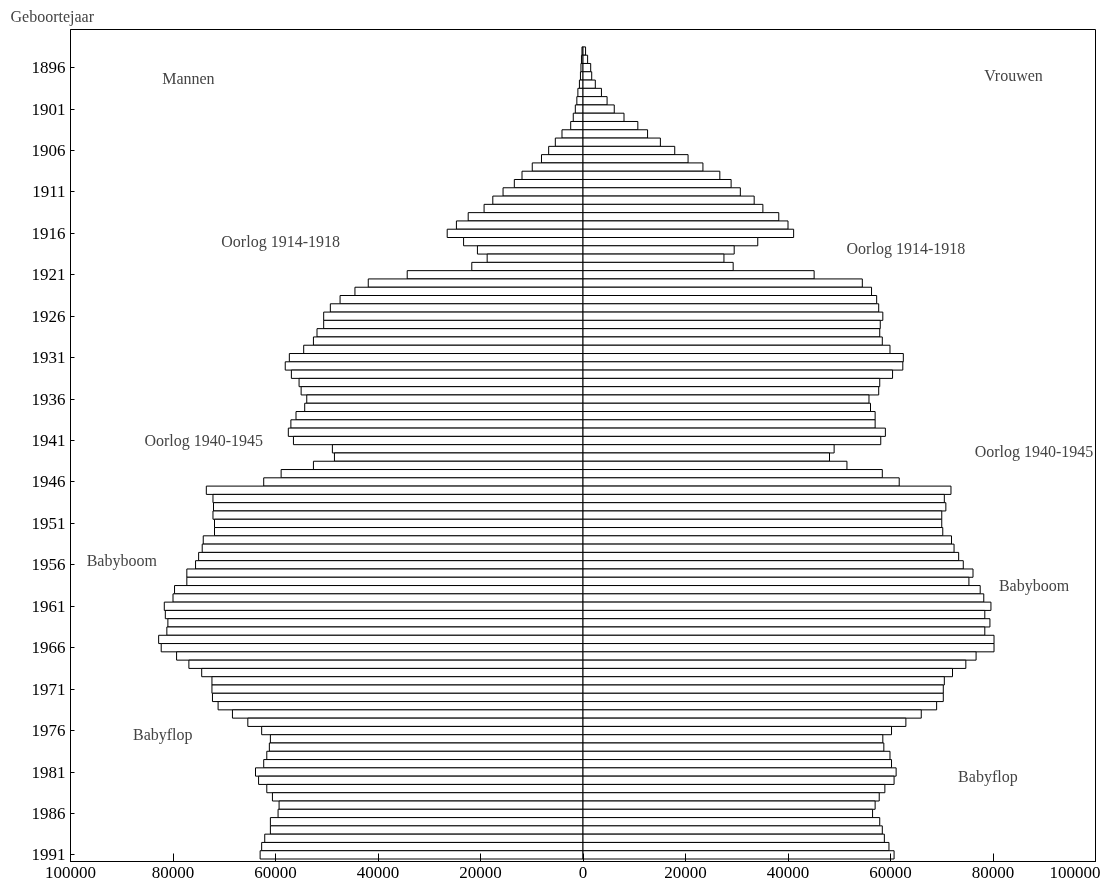 This screenshot has width=1110, height=891. I want to click on annotation: Mannen, so click(188, 78).